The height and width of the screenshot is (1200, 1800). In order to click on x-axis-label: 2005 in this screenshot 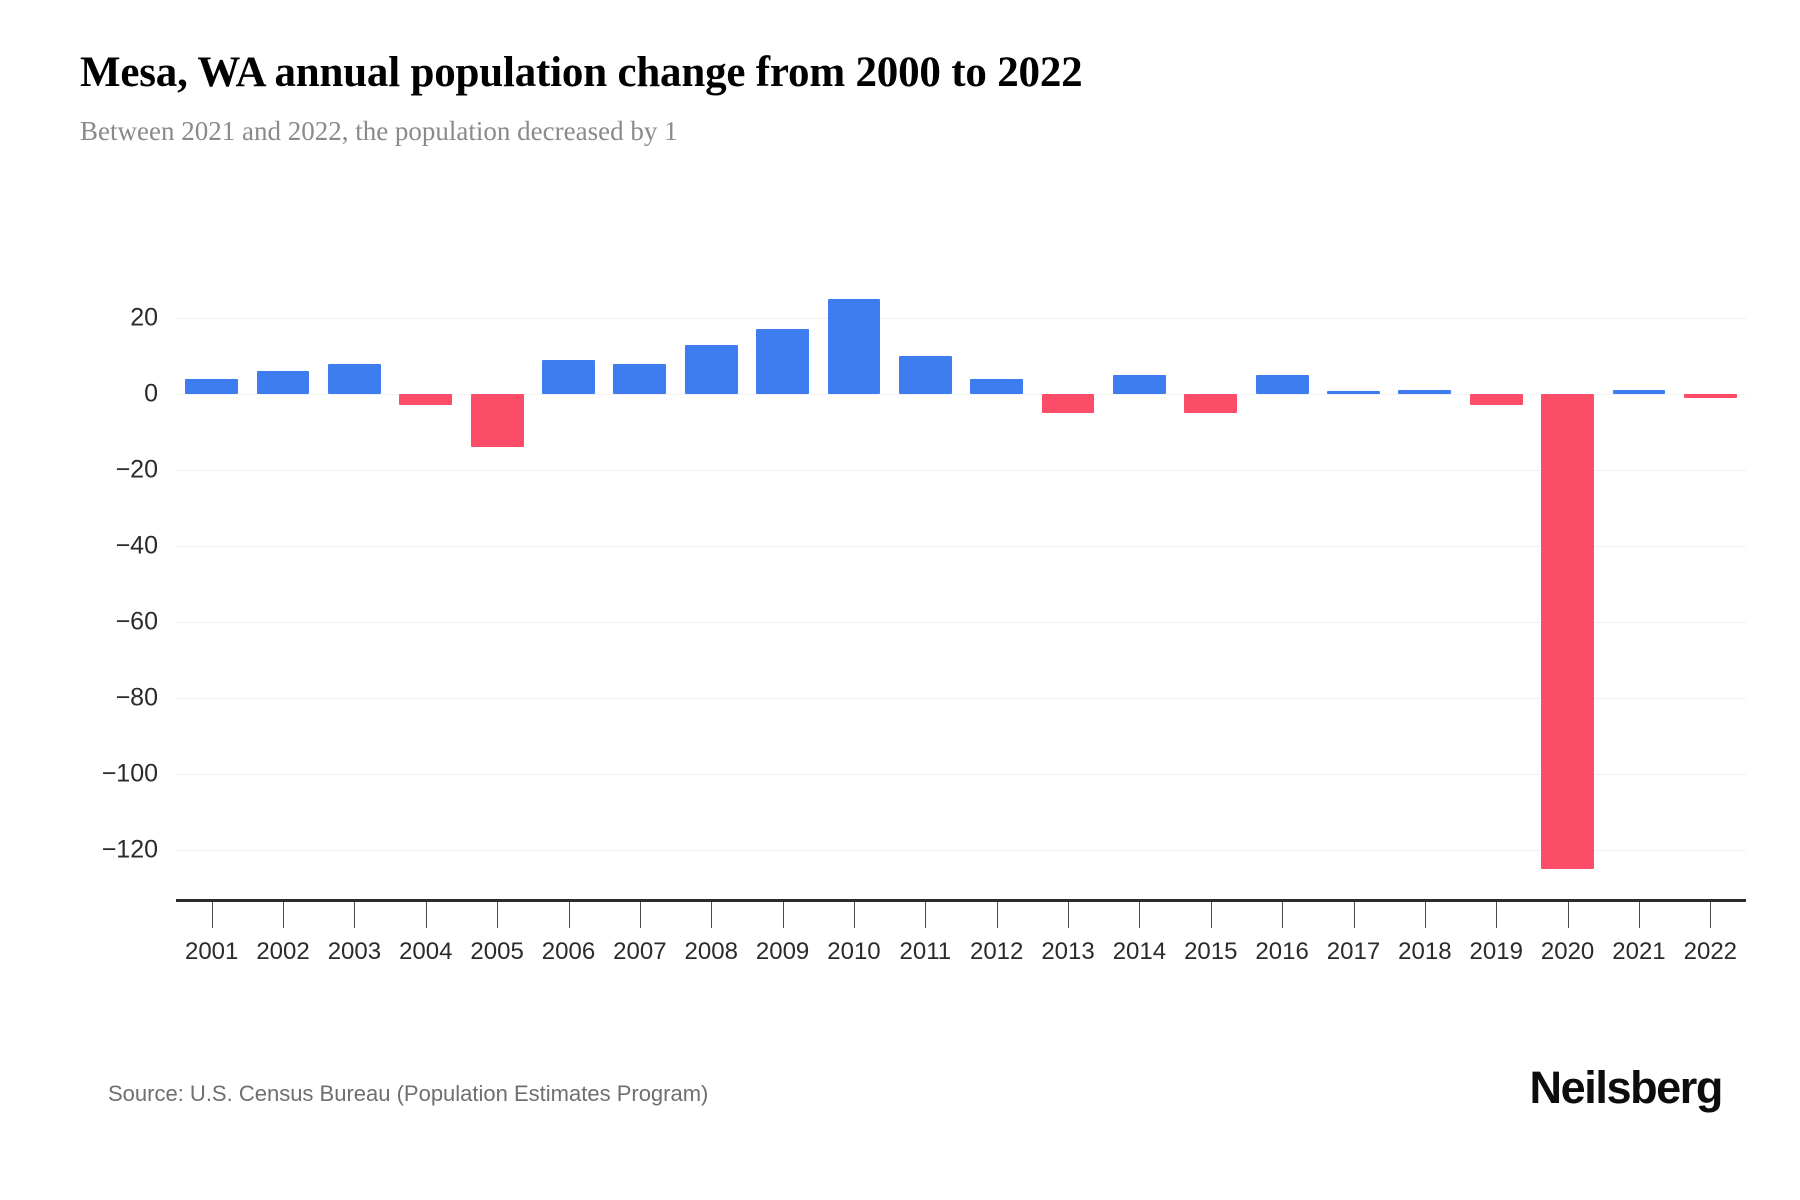, I will do `click(497, 951)`.